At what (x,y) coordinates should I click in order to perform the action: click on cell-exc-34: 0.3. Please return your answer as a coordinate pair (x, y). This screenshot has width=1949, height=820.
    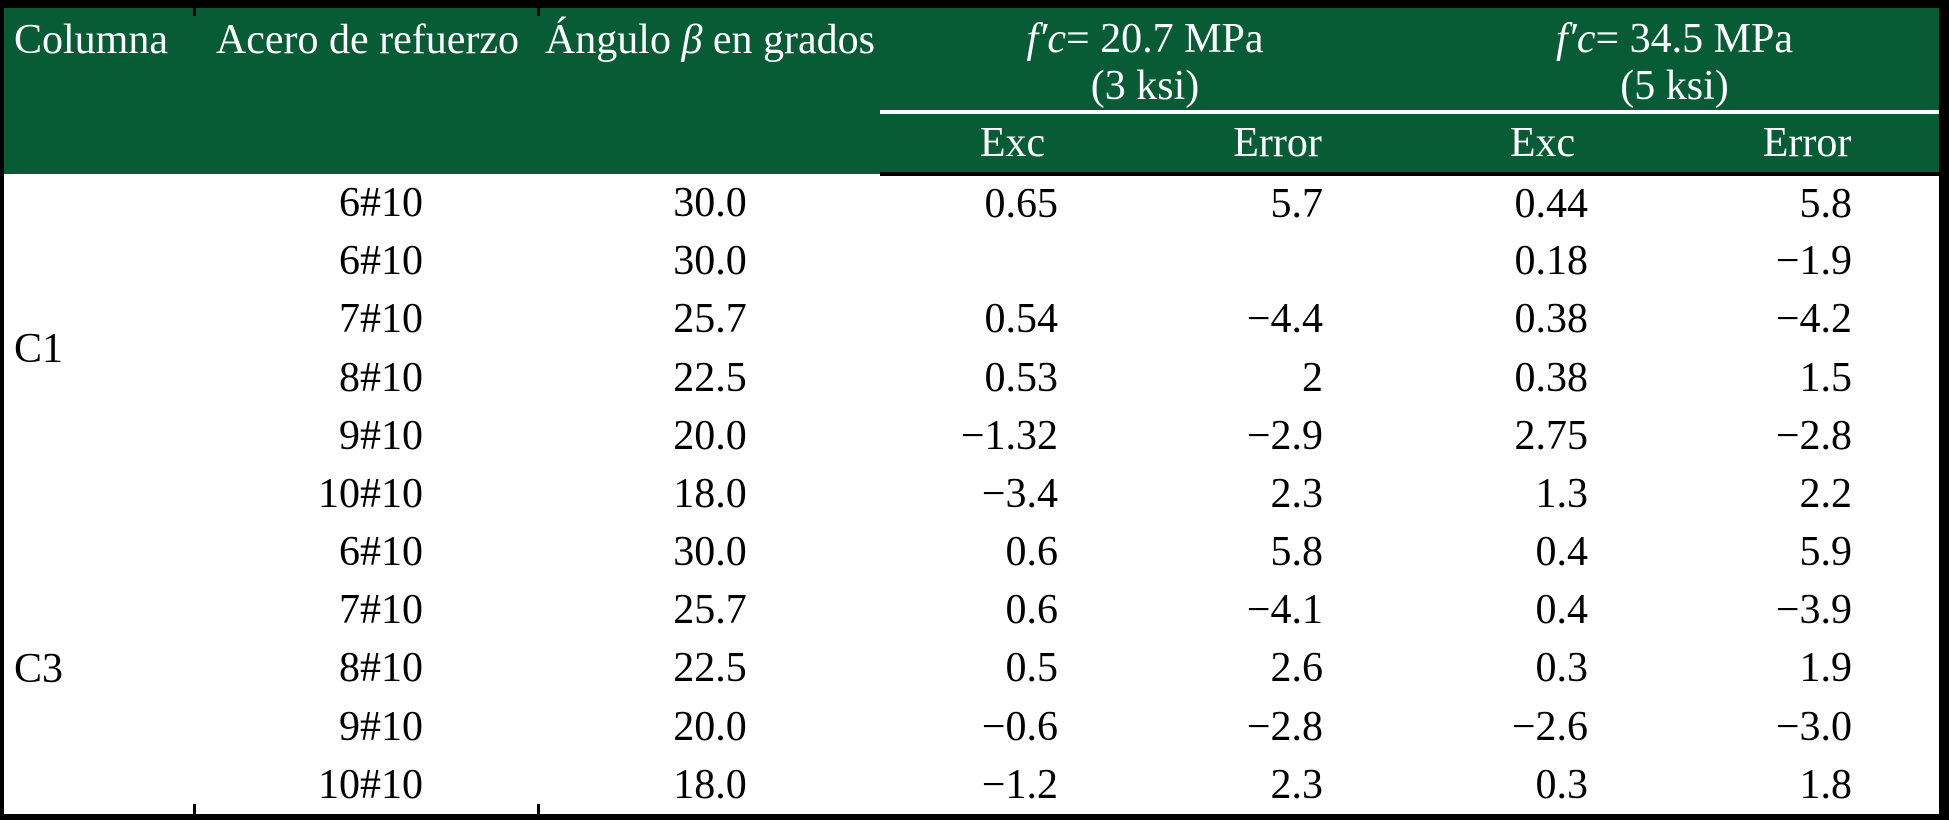
    Looking at the image, I should click on (1562, 784).